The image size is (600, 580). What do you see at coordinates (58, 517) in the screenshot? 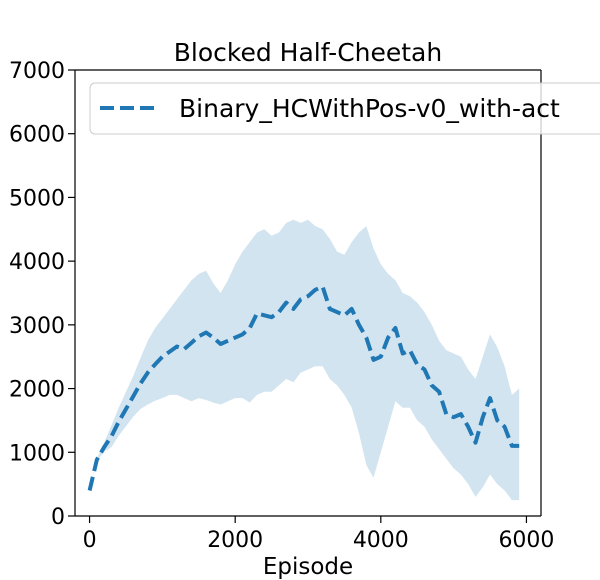
I see `y-tick-label: 0` at bounding box center [58, 517].